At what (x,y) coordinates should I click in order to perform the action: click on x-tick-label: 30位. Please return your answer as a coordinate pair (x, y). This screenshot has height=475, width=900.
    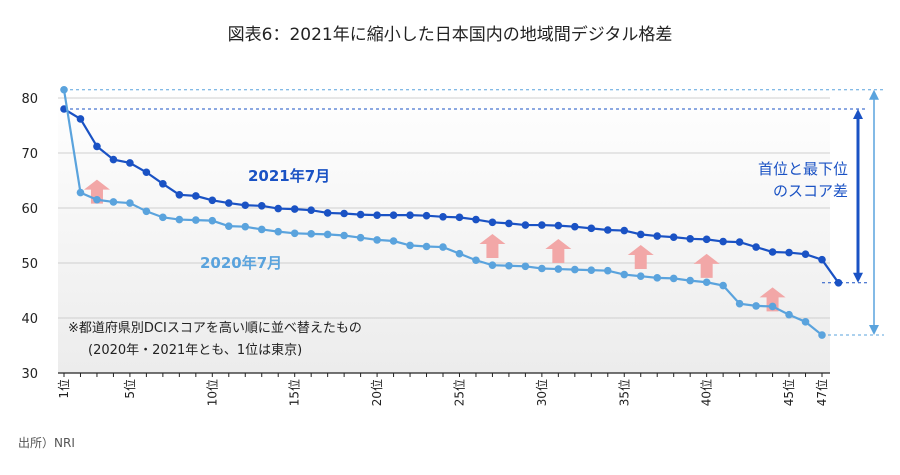
    Looking at the image, I should click on (541, 392).